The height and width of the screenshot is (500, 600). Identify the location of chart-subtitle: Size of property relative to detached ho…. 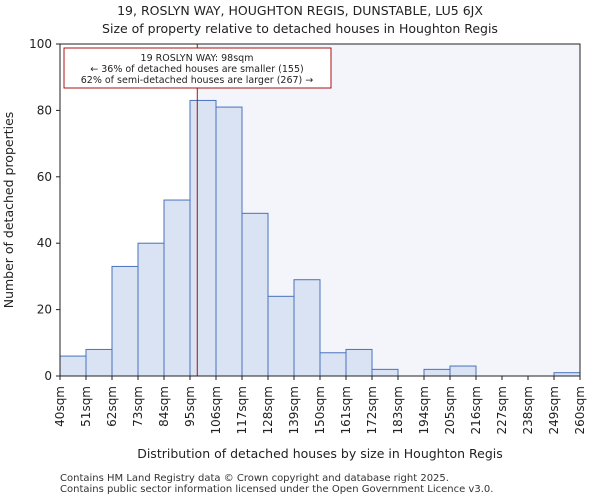
(300, 28).